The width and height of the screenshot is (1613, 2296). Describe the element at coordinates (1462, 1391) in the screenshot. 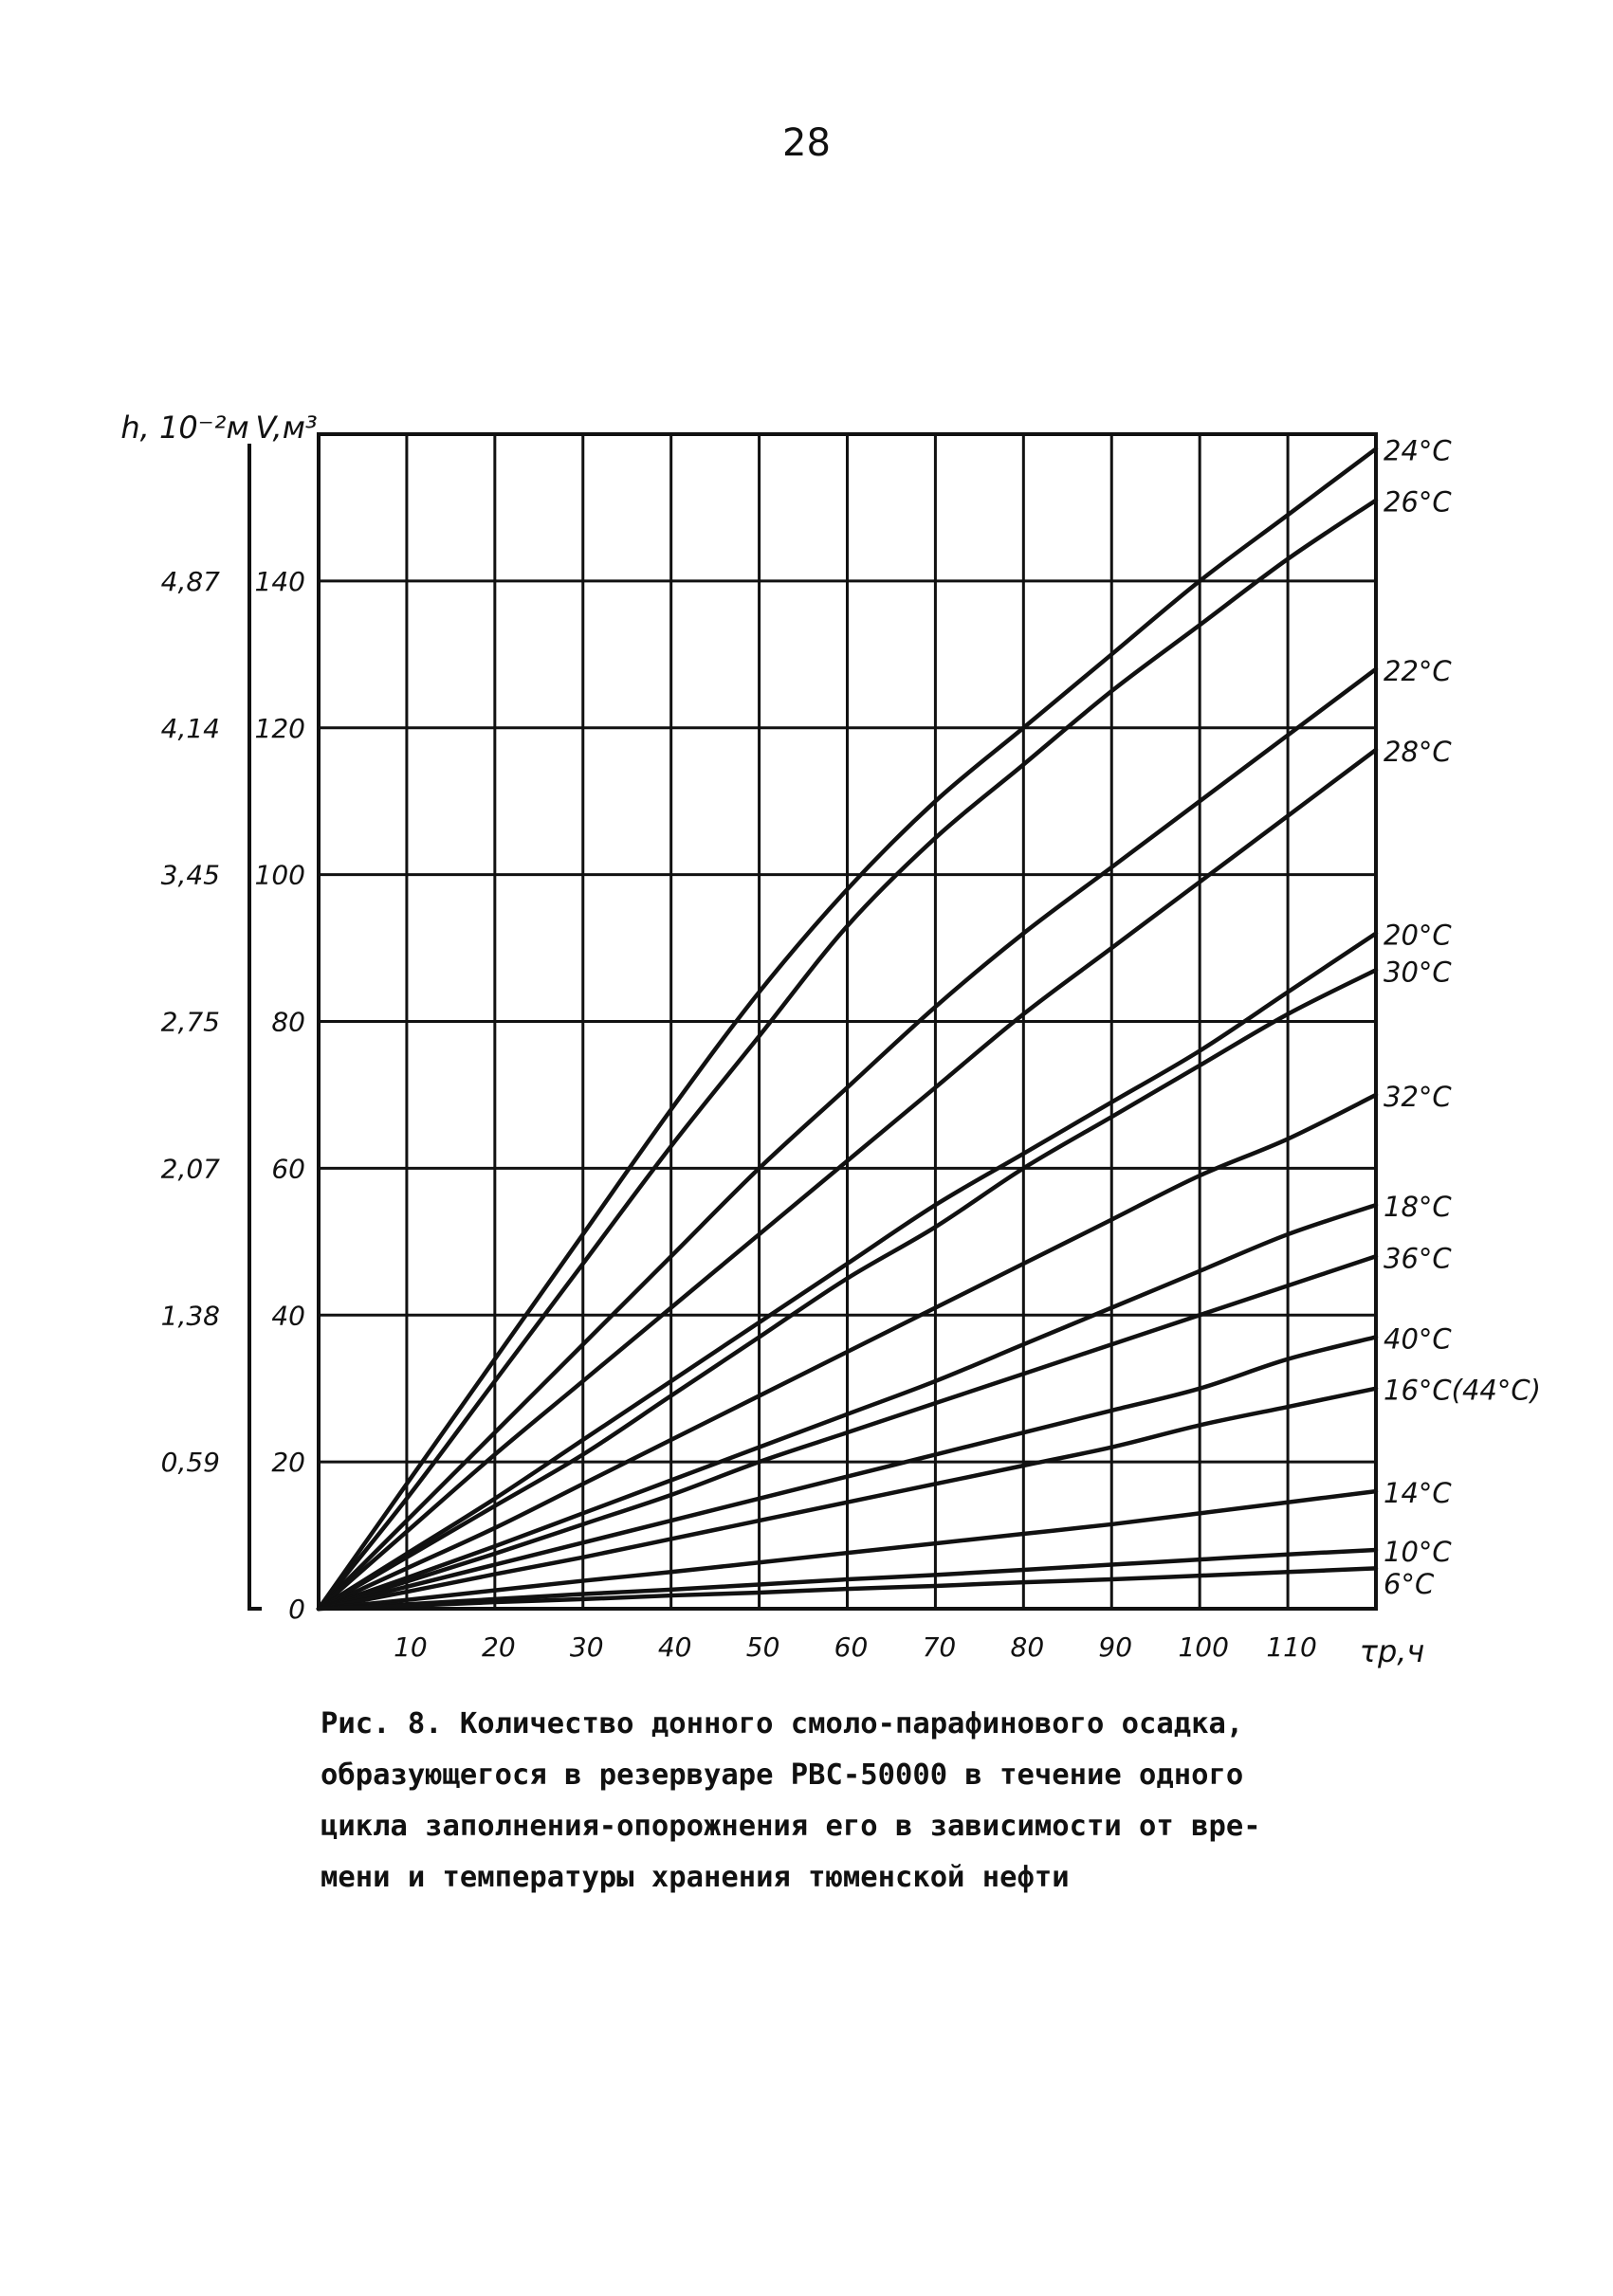

I see `series-label: 16°С(44°С)` at that location.